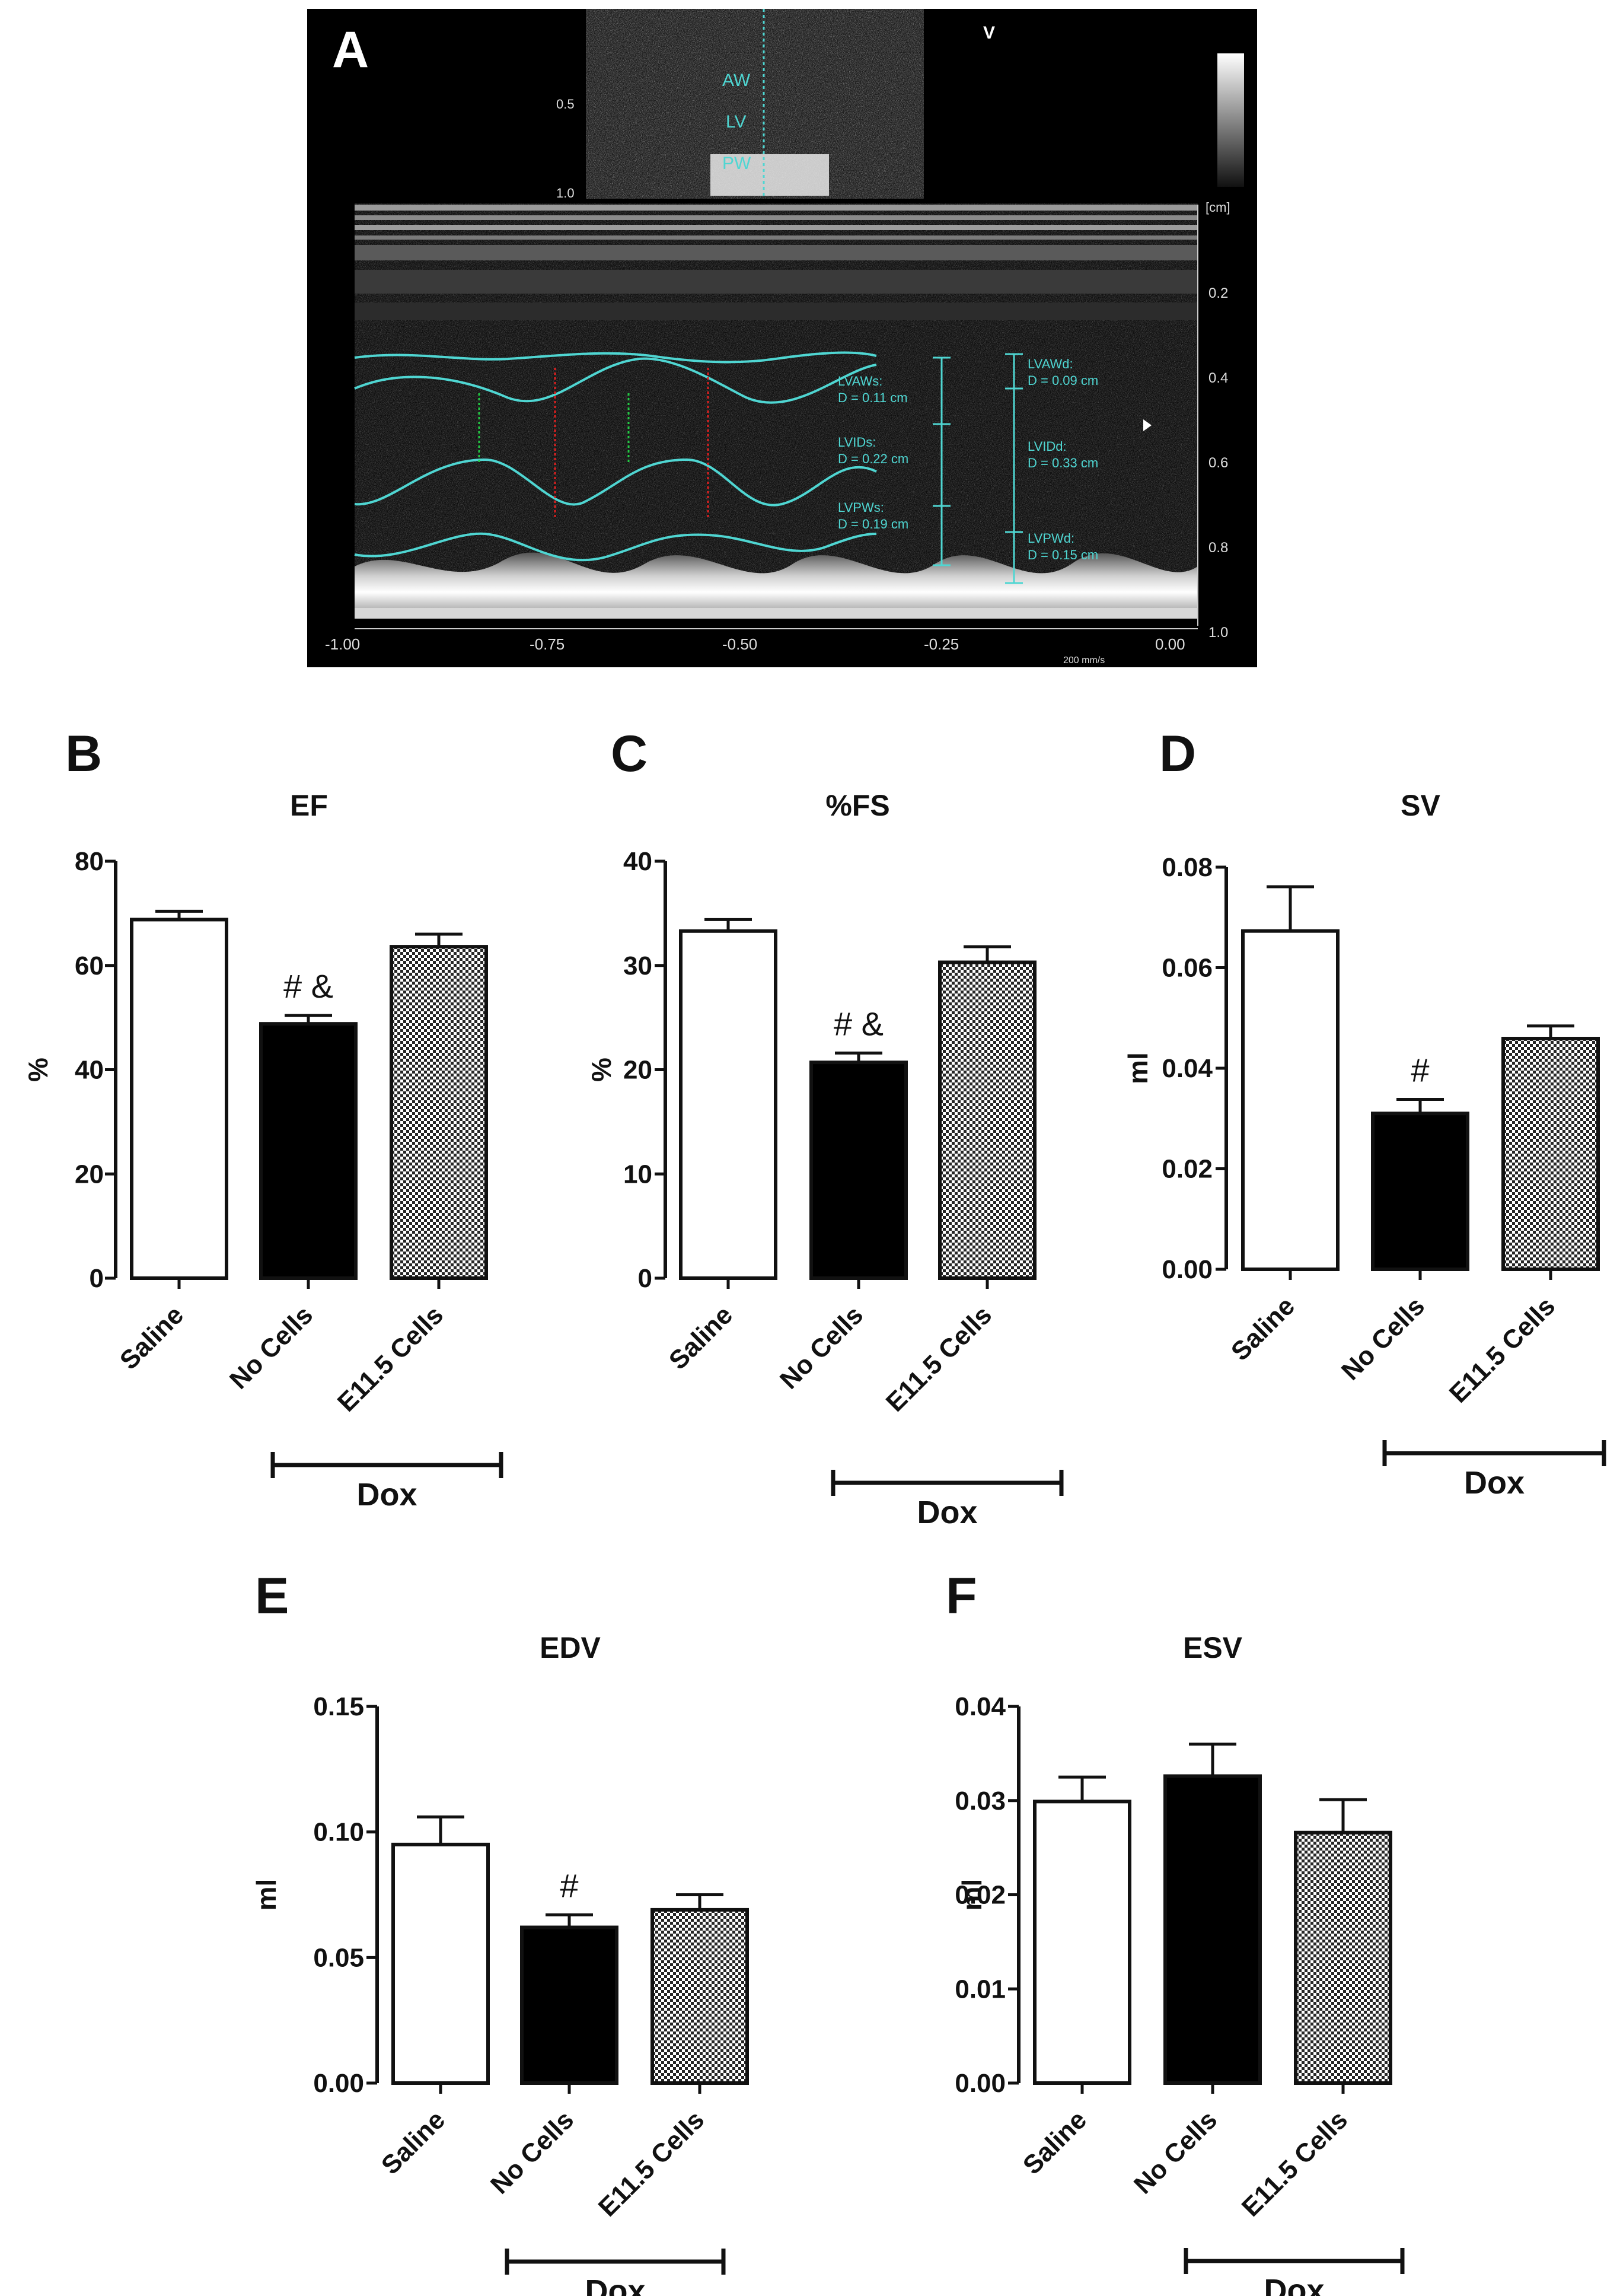 The image size is (1620, 2296). Describe the element at coordinates (1421, 806) in the screenshot. I see `chart-title: SV` at that location.